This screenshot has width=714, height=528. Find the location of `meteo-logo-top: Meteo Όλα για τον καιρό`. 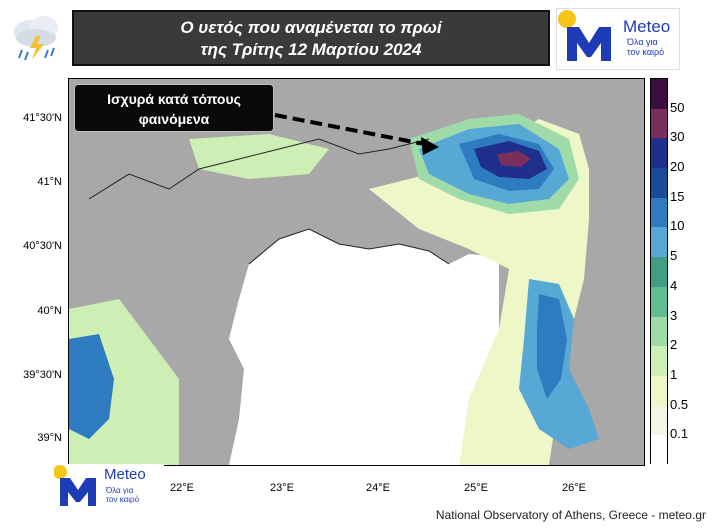

meteo-logo-top: Meteo Όλα για τον καιρό is located at coordinates (618, 39).